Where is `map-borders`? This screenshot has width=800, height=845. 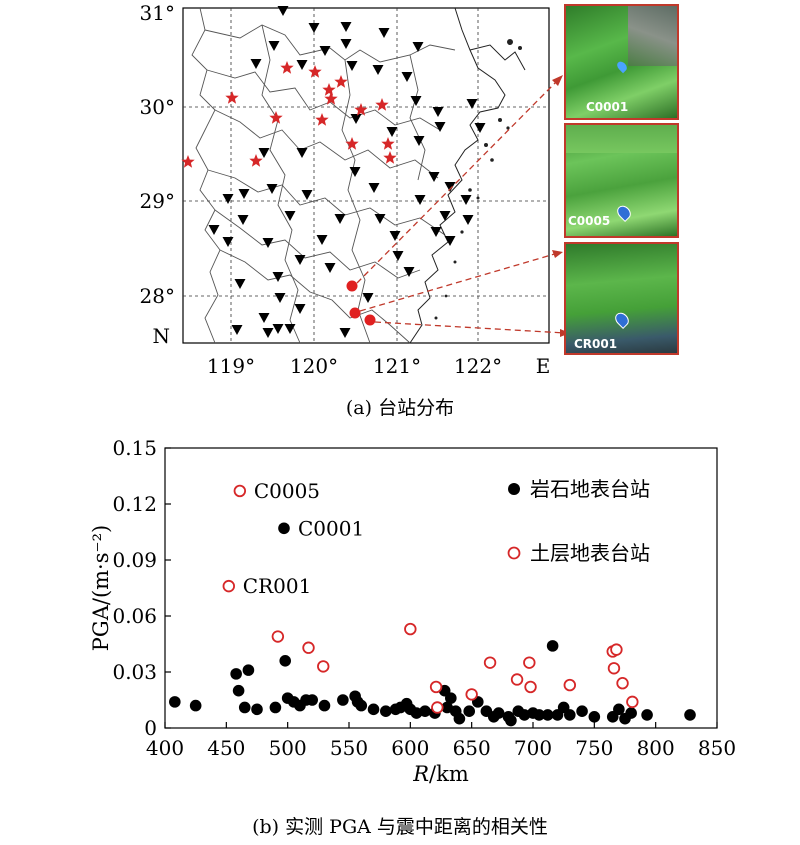
map-borders is located at coordinates (323, 175).